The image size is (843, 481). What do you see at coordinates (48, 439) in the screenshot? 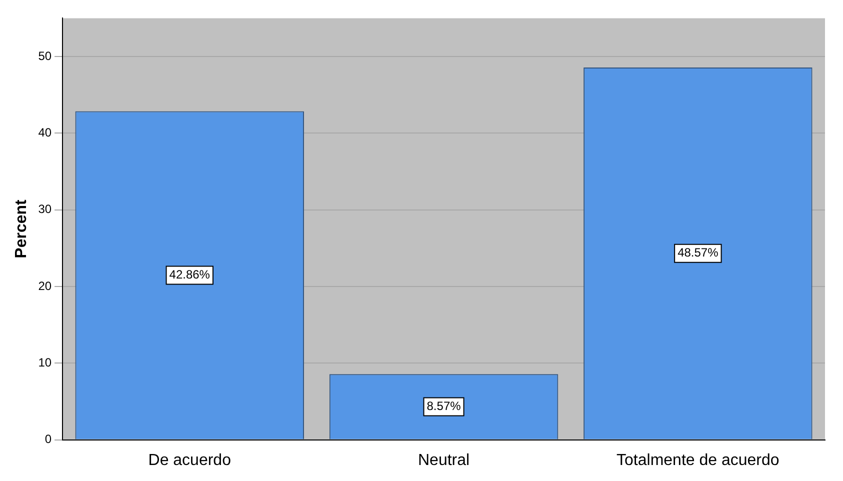
I see `y-tick-label: 0` at bounding box center [48, 439].